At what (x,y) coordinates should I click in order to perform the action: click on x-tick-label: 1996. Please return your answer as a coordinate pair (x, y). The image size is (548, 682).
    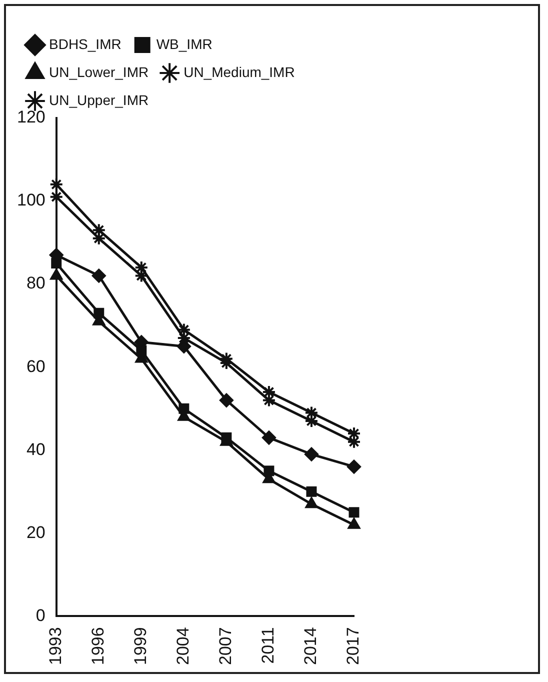
    Looking at the image, I should click on (98, 646).